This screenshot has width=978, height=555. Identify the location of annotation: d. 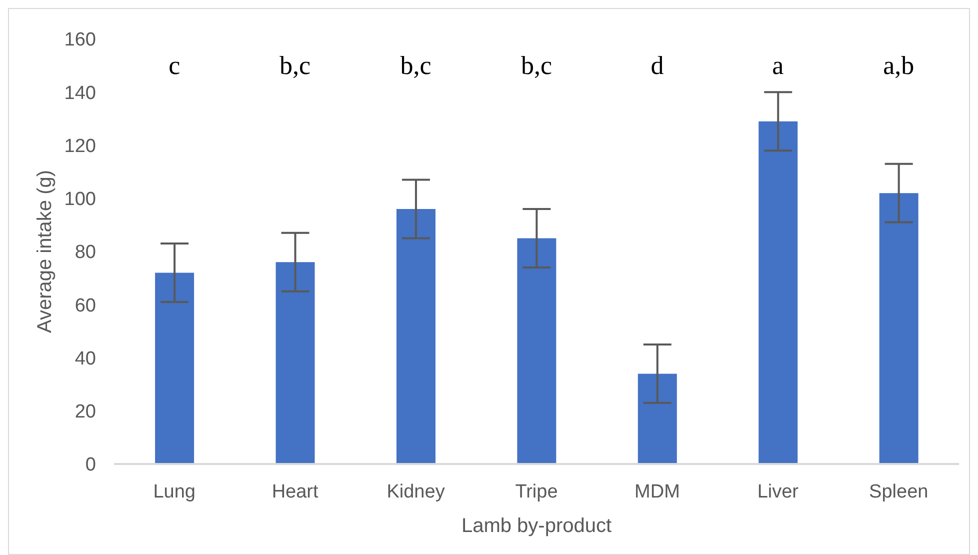
(657, 66).